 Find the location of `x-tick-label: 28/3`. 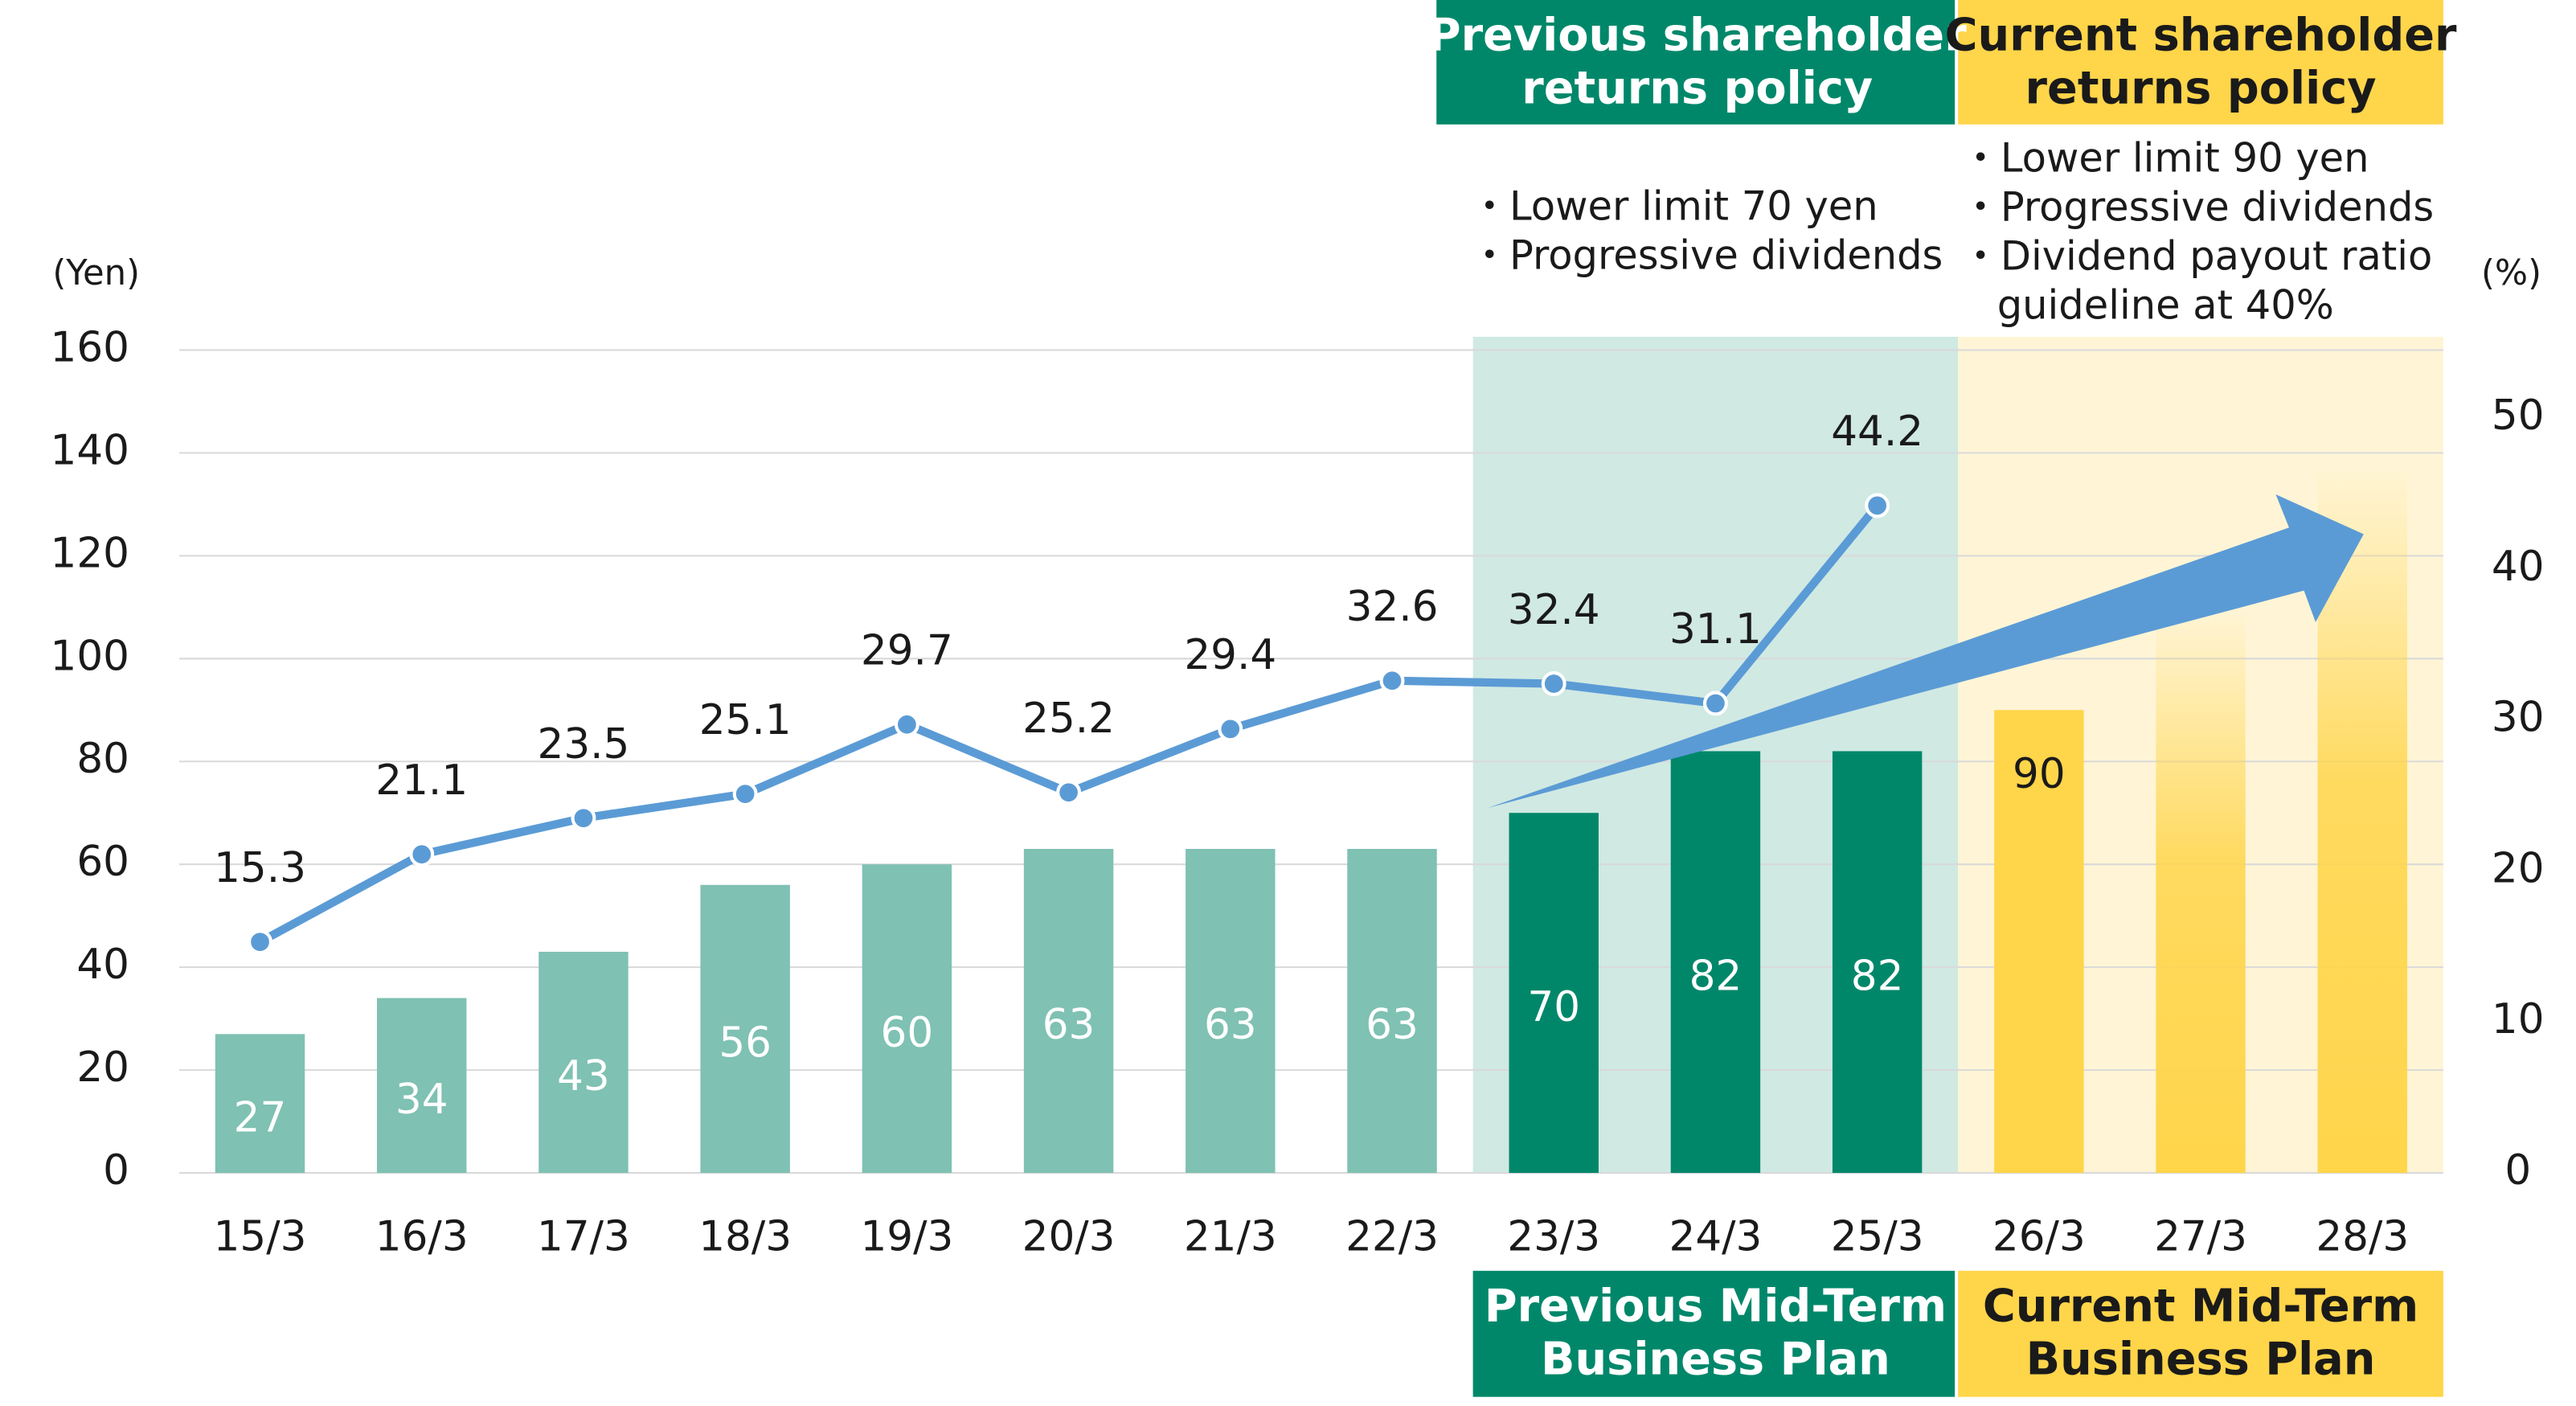

x-tick-label: 28/3 is located at coordinates (2362, 1237).